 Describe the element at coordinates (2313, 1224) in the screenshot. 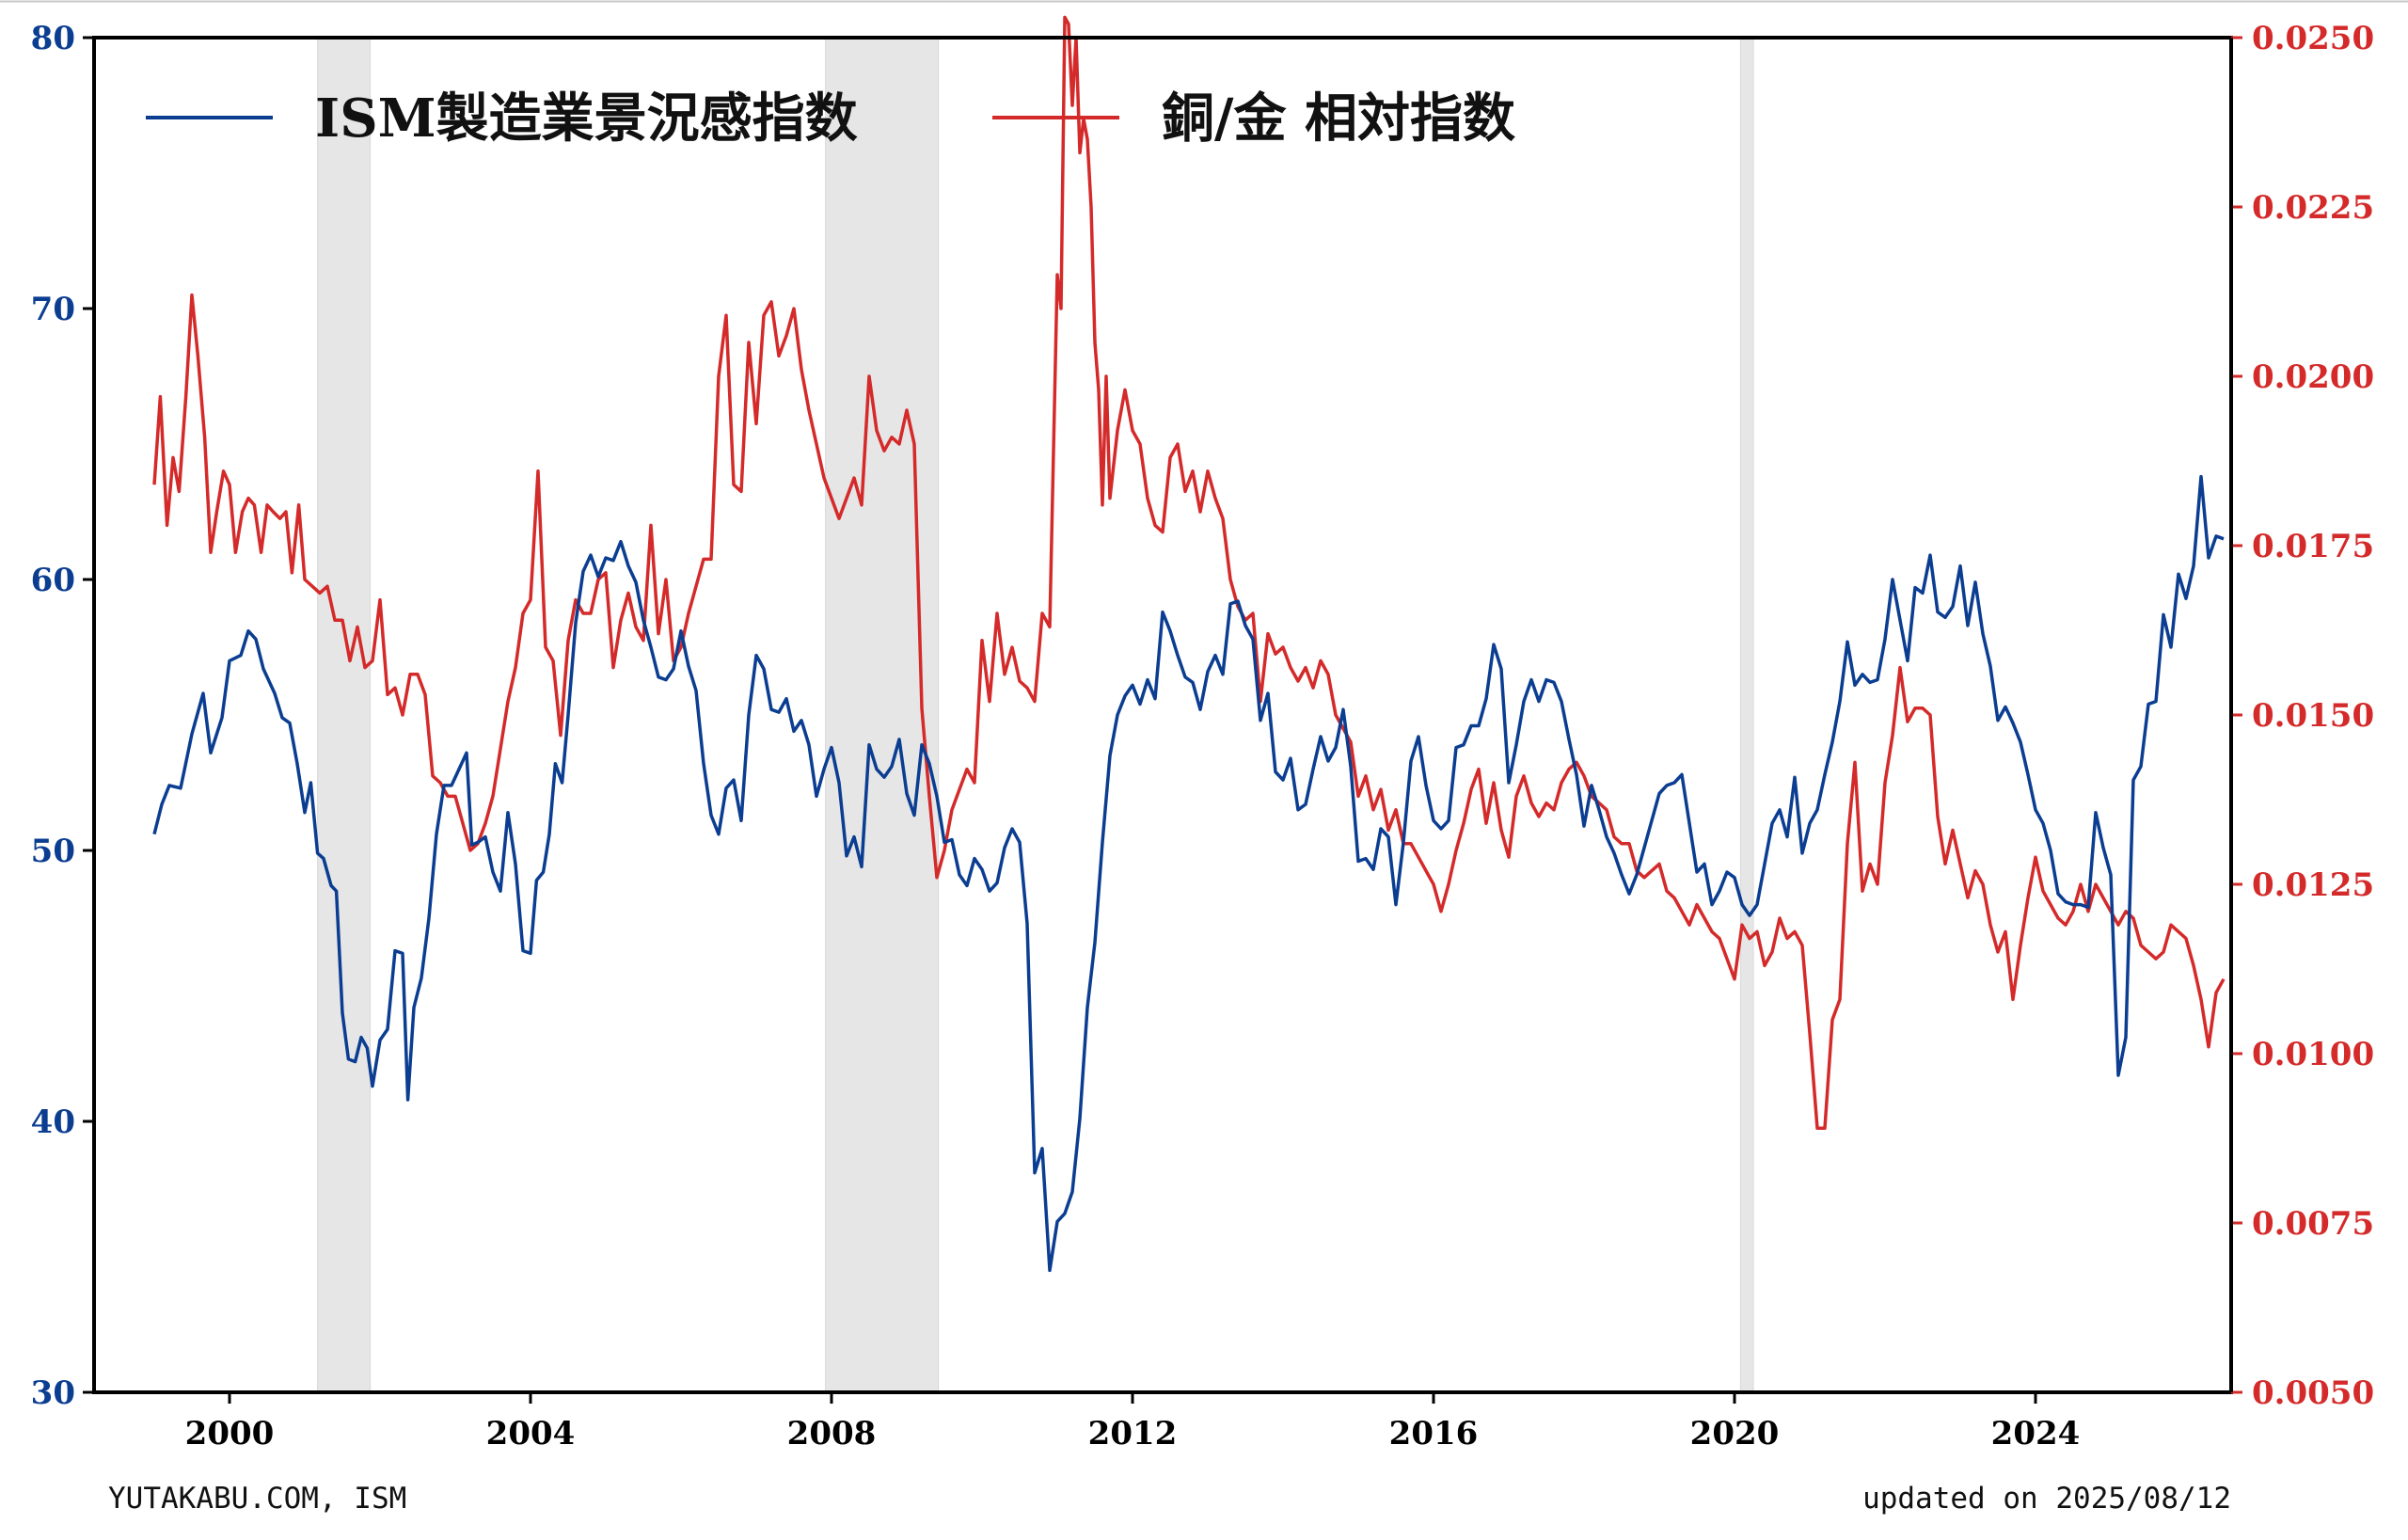

I see `right-tick-label-1: 0.0075` at that location.